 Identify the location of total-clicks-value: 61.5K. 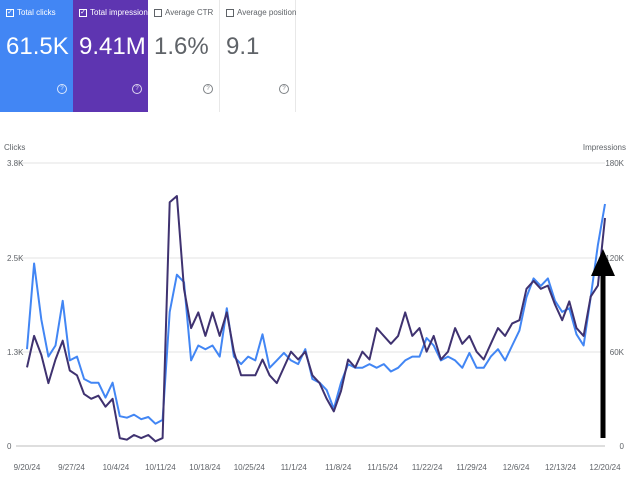
(37, 46).